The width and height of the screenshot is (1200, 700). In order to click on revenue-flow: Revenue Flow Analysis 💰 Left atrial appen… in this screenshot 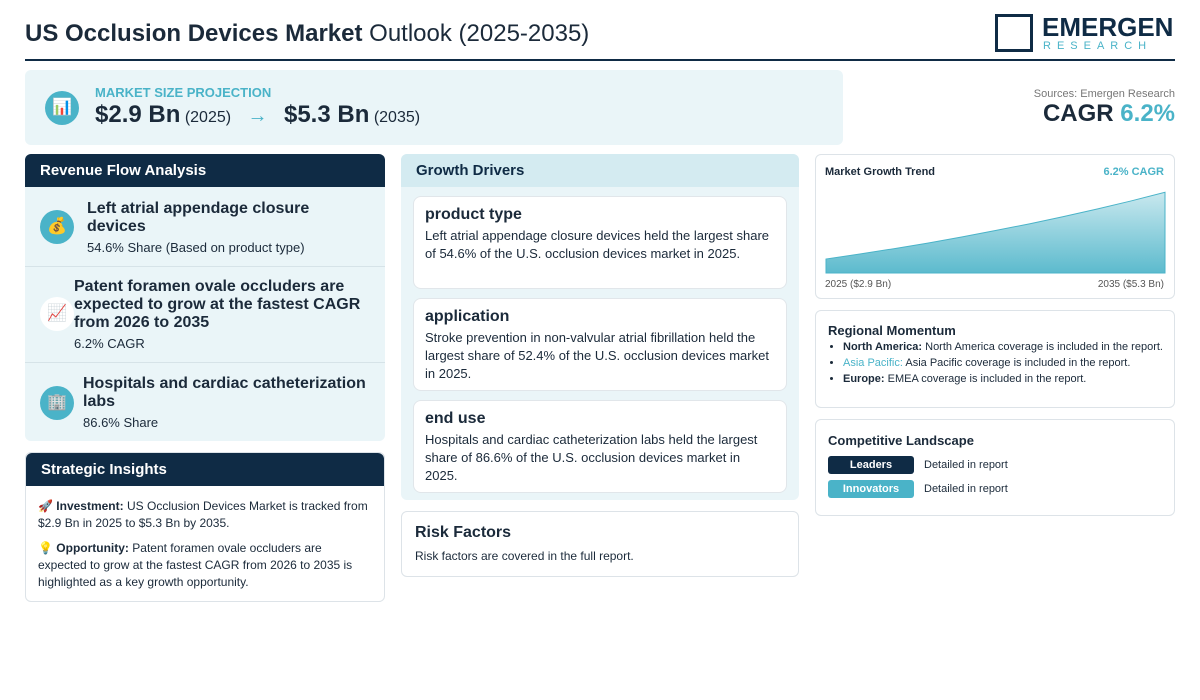, I will do `click(205, 297)`.